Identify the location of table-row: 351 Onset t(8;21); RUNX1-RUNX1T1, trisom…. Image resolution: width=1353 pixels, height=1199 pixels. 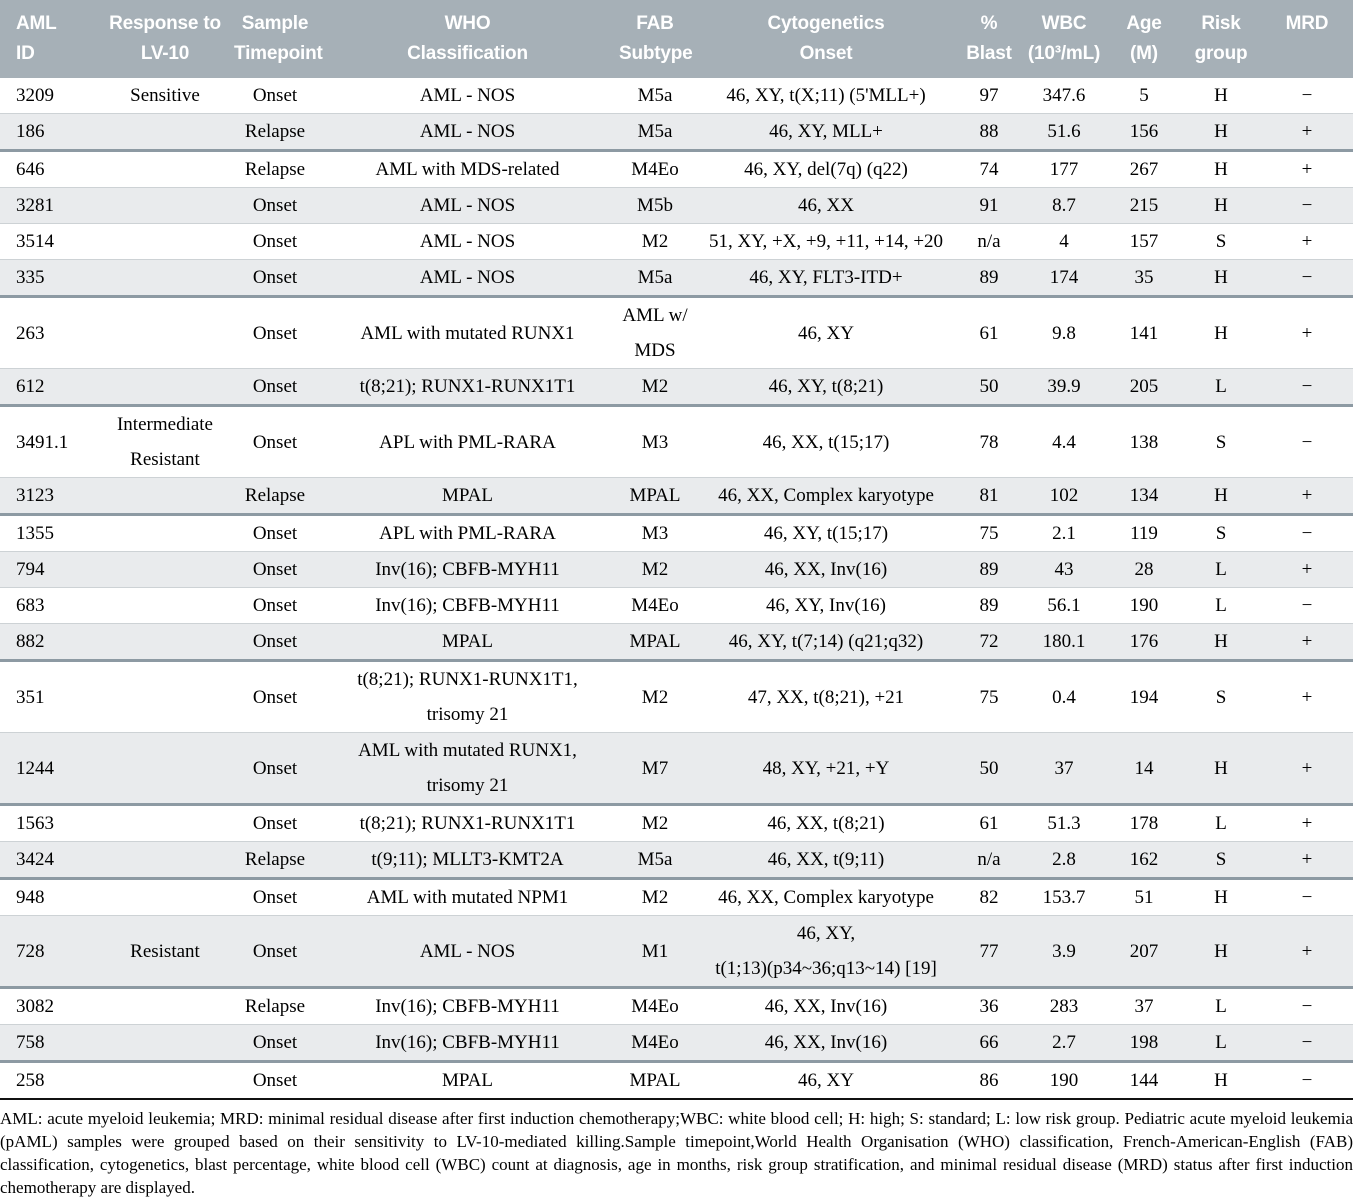
(676, 696).